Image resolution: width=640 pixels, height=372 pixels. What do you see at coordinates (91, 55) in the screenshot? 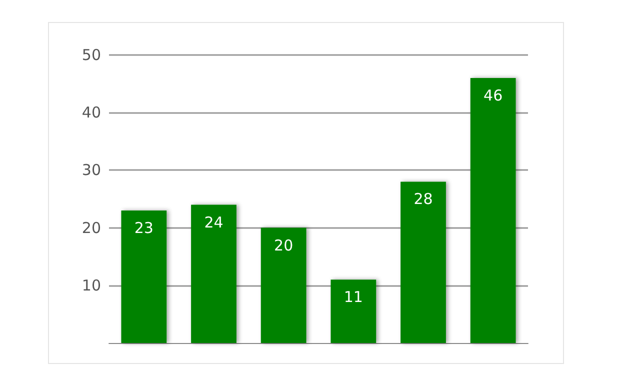
I see `y-tick-label: 50` at bounding box center [91, 55].